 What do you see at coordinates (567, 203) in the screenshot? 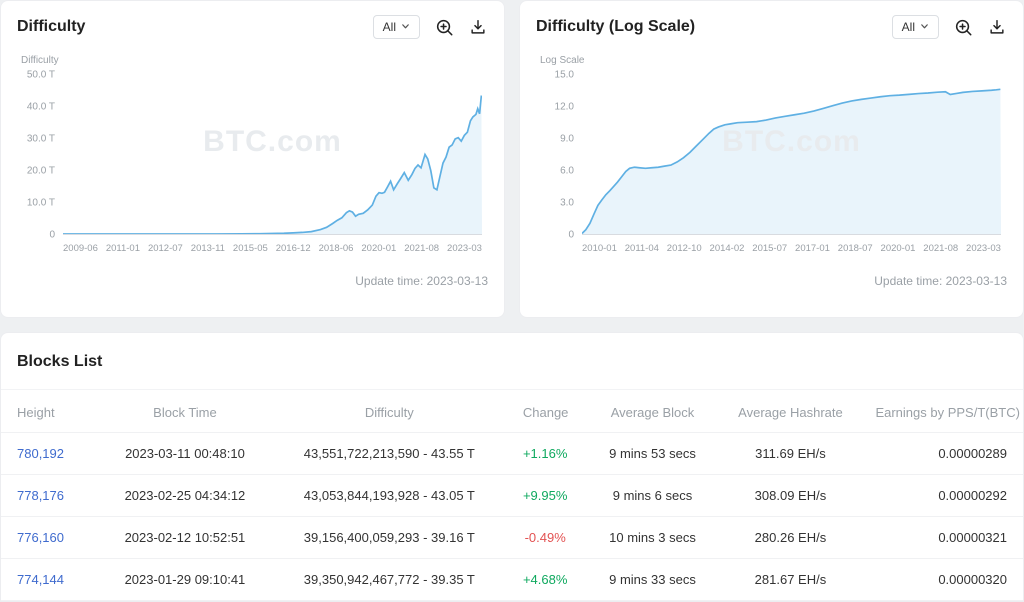
I see `y-tick-label: 3.0` at bounding box center [567, 203].